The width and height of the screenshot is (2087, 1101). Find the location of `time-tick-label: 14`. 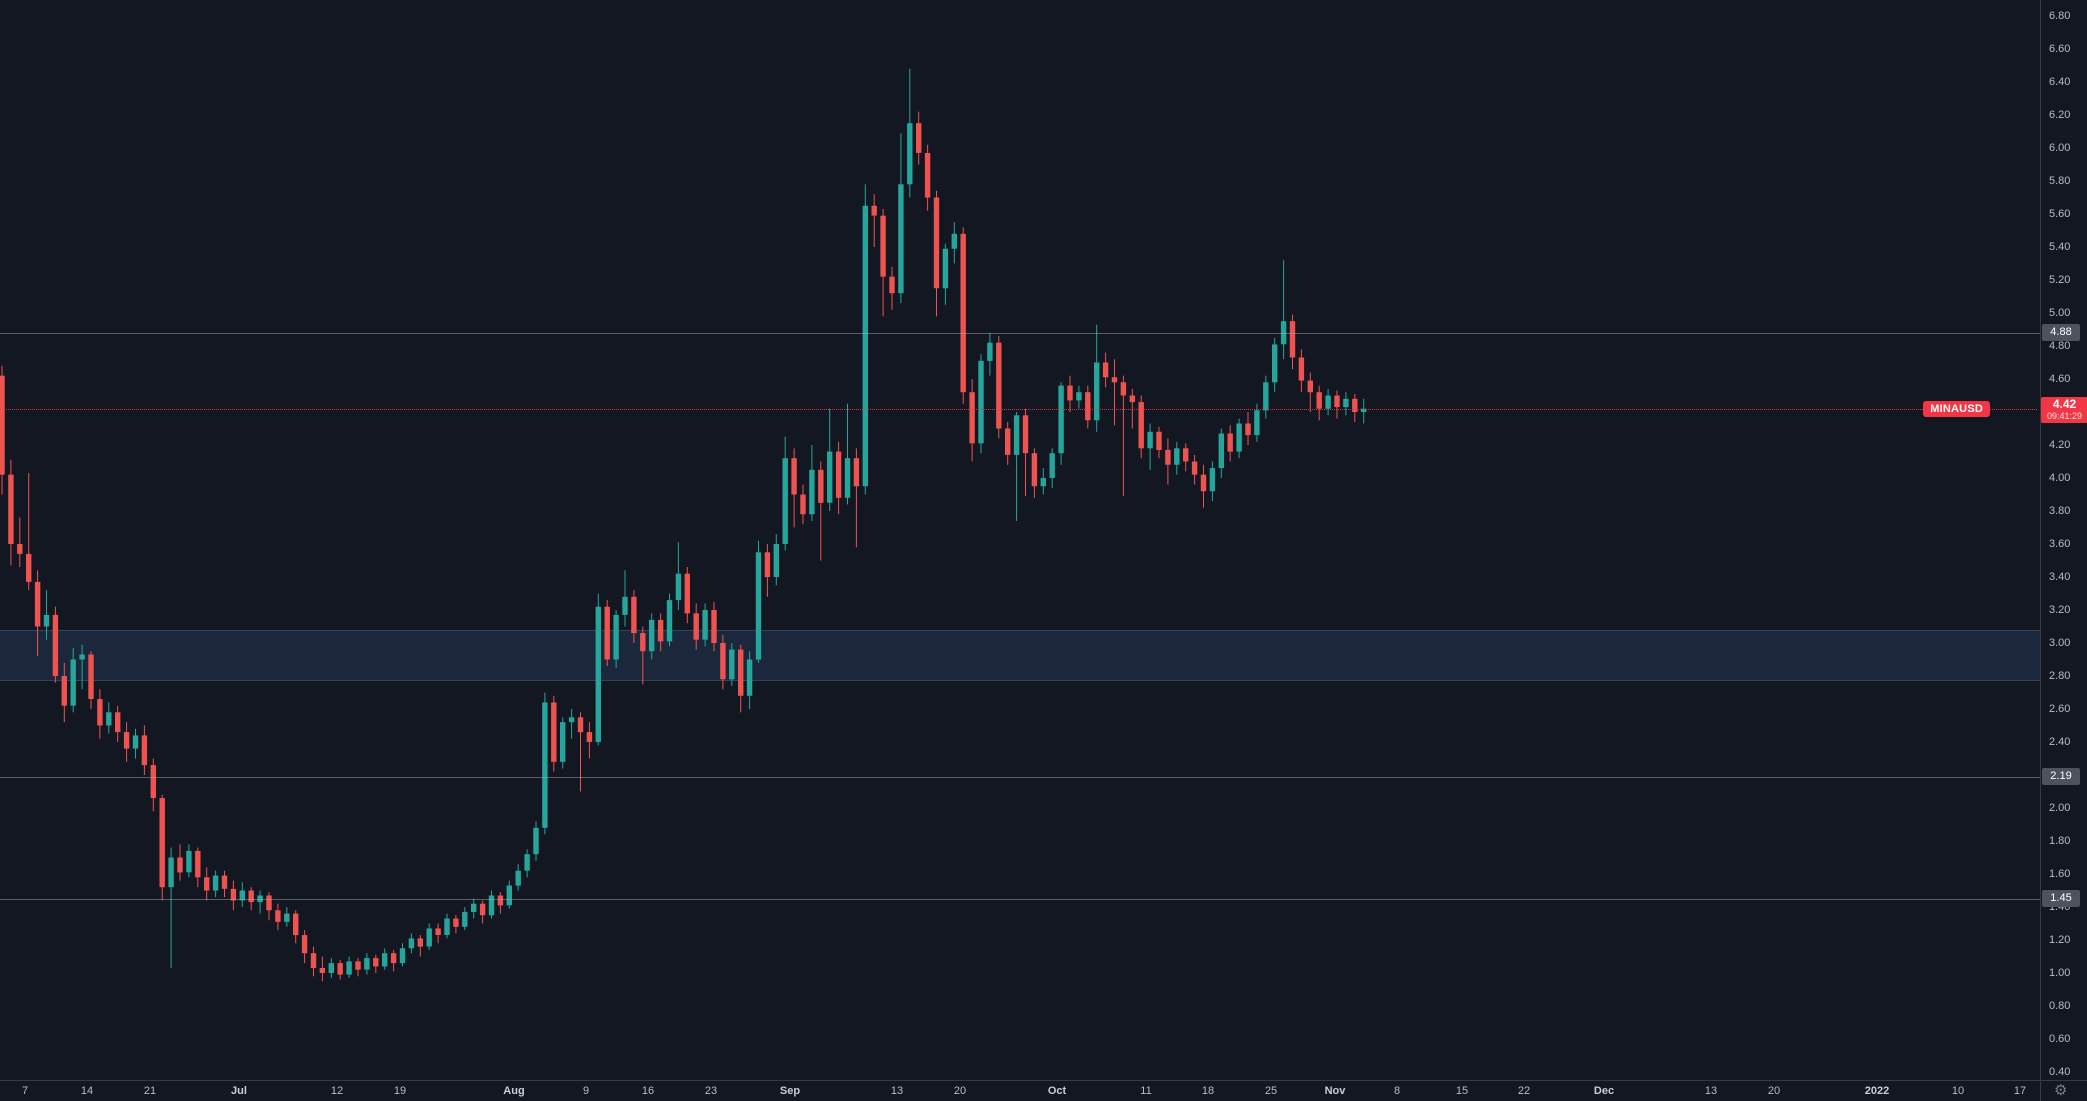

time-tick-label: 14 is located at coordinates (87, 1091).